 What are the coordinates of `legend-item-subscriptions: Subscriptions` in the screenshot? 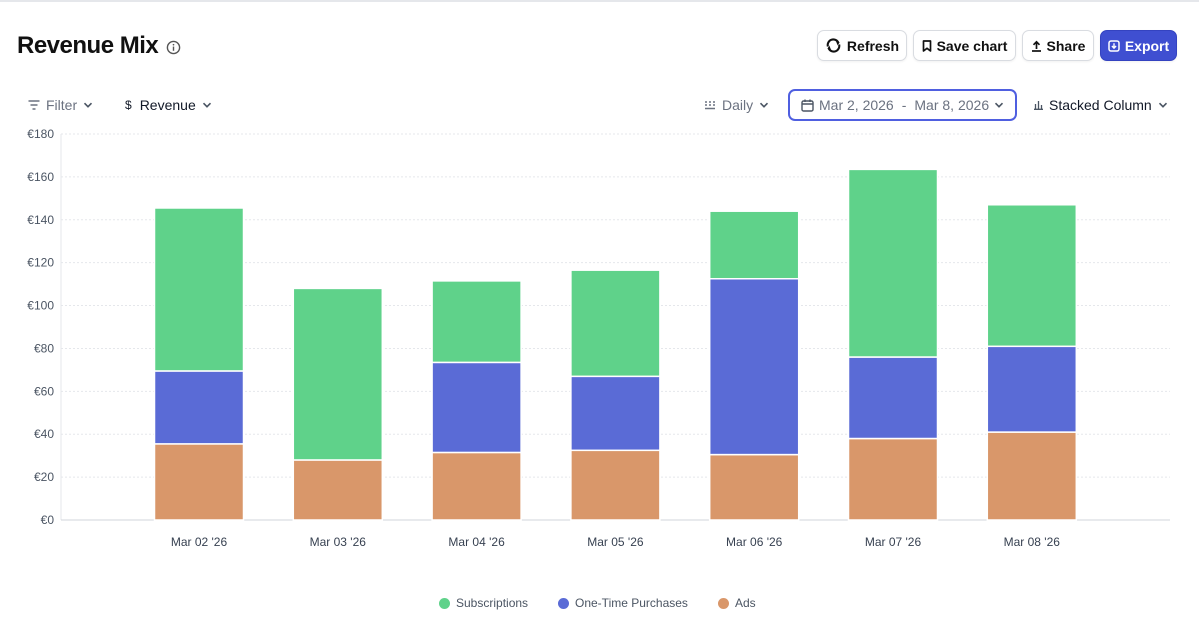 It's located at (483, 603).